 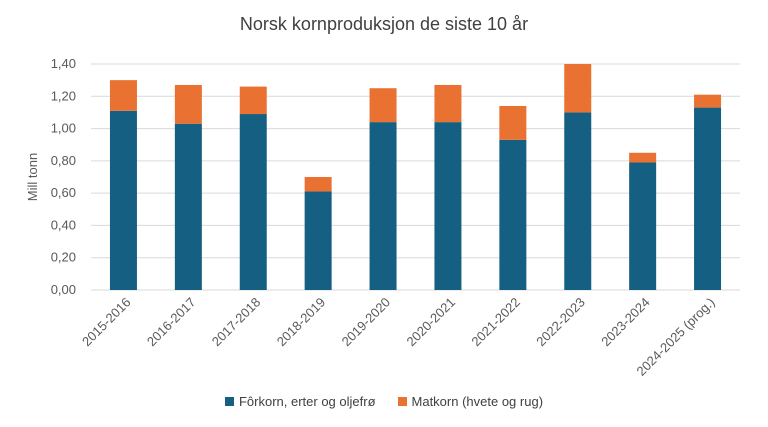 What do you see at coordinates (63, 128) in the screenshot?
I see `y-tick-label: 1,00` at bounding box center [63, 128].